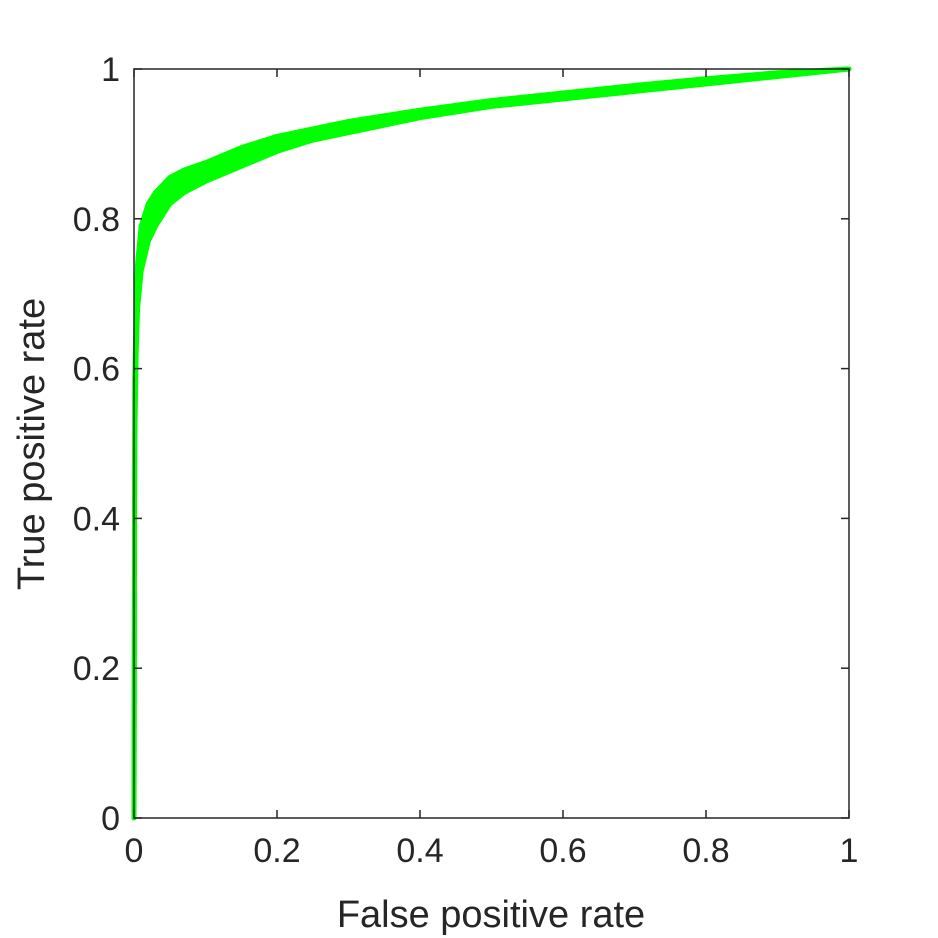 The height and width of the screenshot is (938, 938). I want to click on x-tick-label: 0.6, so click(562, 851).